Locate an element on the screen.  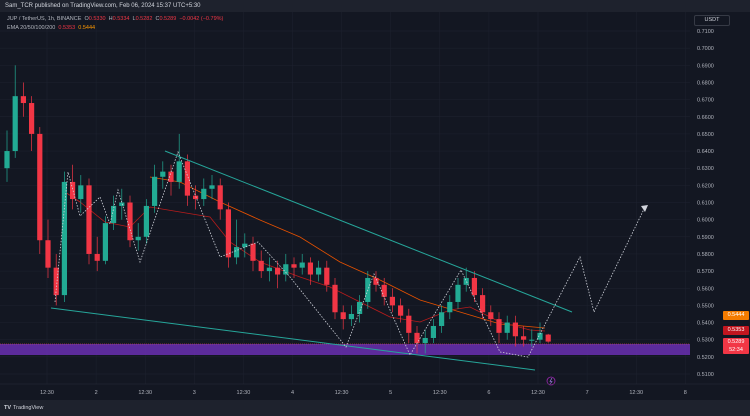
symbol-label: JUP / TetherUS, 1h, BINANCE is located at coordinates (44, 19).